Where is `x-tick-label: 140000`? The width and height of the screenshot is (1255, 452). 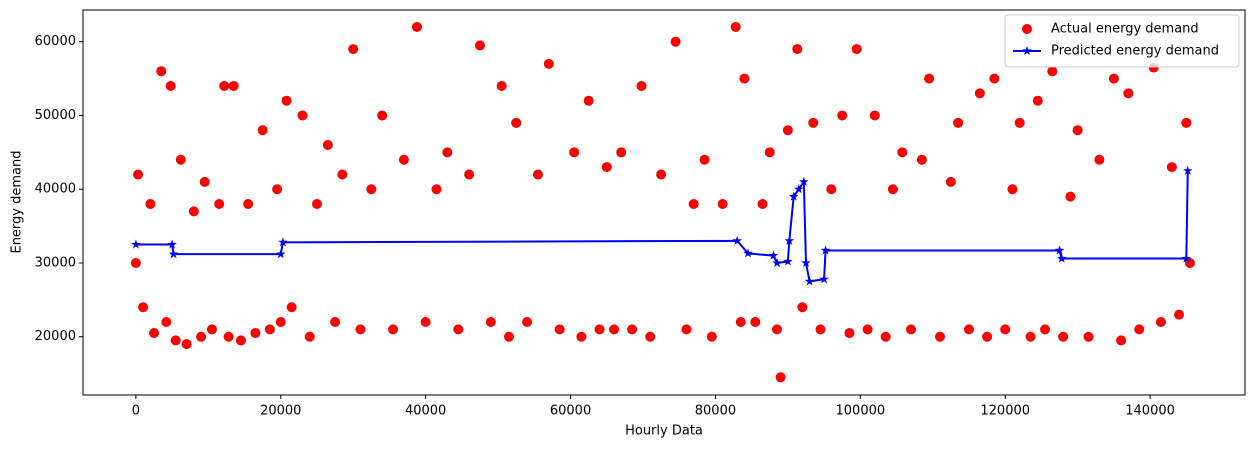 x-tick-label: 140000 is located at coordinates (1150, 411).